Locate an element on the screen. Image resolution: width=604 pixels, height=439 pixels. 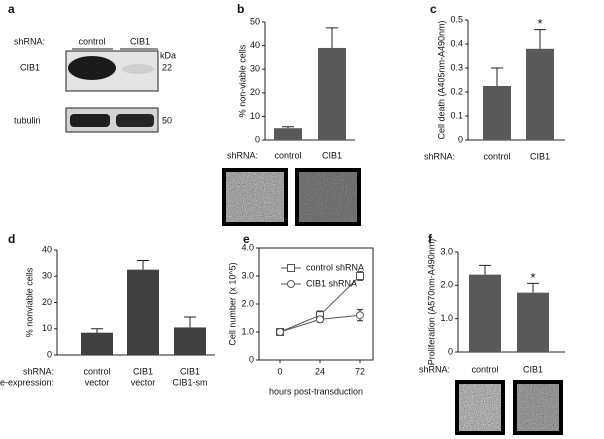
panel-letter: a is located at coordinates (11, 9).